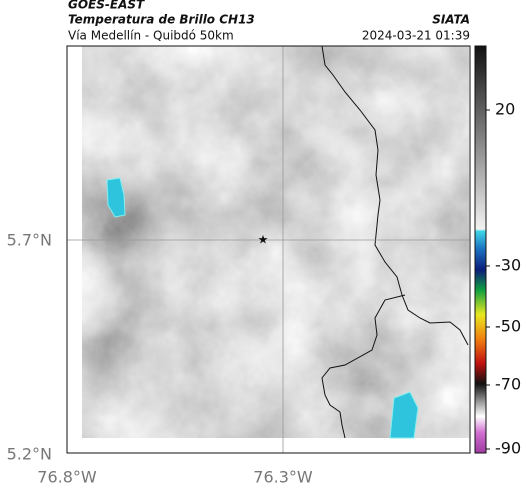  I want to click on lat-label: 5.2°N, so click(29, 454).